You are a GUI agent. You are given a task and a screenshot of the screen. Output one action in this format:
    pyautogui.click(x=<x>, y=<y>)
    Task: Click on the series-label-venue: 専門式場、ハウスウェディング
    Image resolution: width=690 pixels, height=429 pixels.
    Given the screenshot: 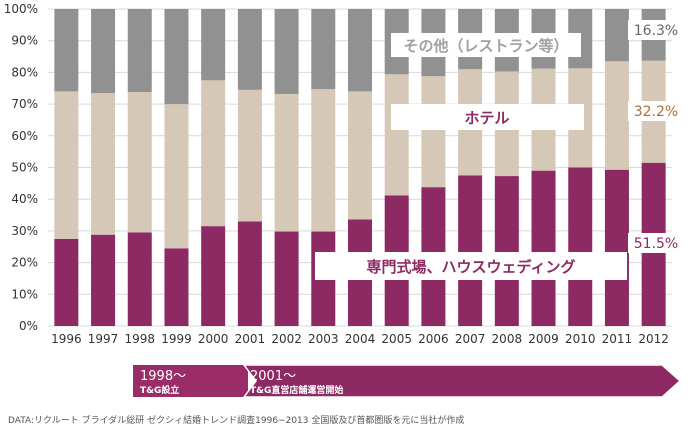 What is the action you would take?
    pyautogui.click(x=471, y=267)
    